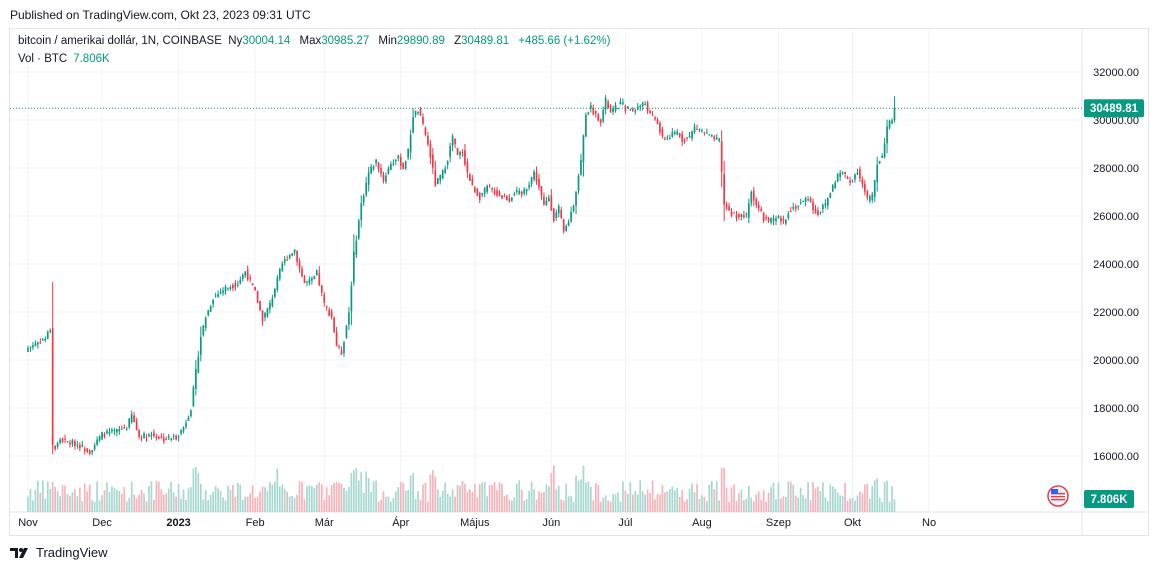 The image size is (1158, 571). What do you see at coordinates (551, 523) in the screenshot?
I see `time-tick-label: Jún` at bounding box center [551, 523].